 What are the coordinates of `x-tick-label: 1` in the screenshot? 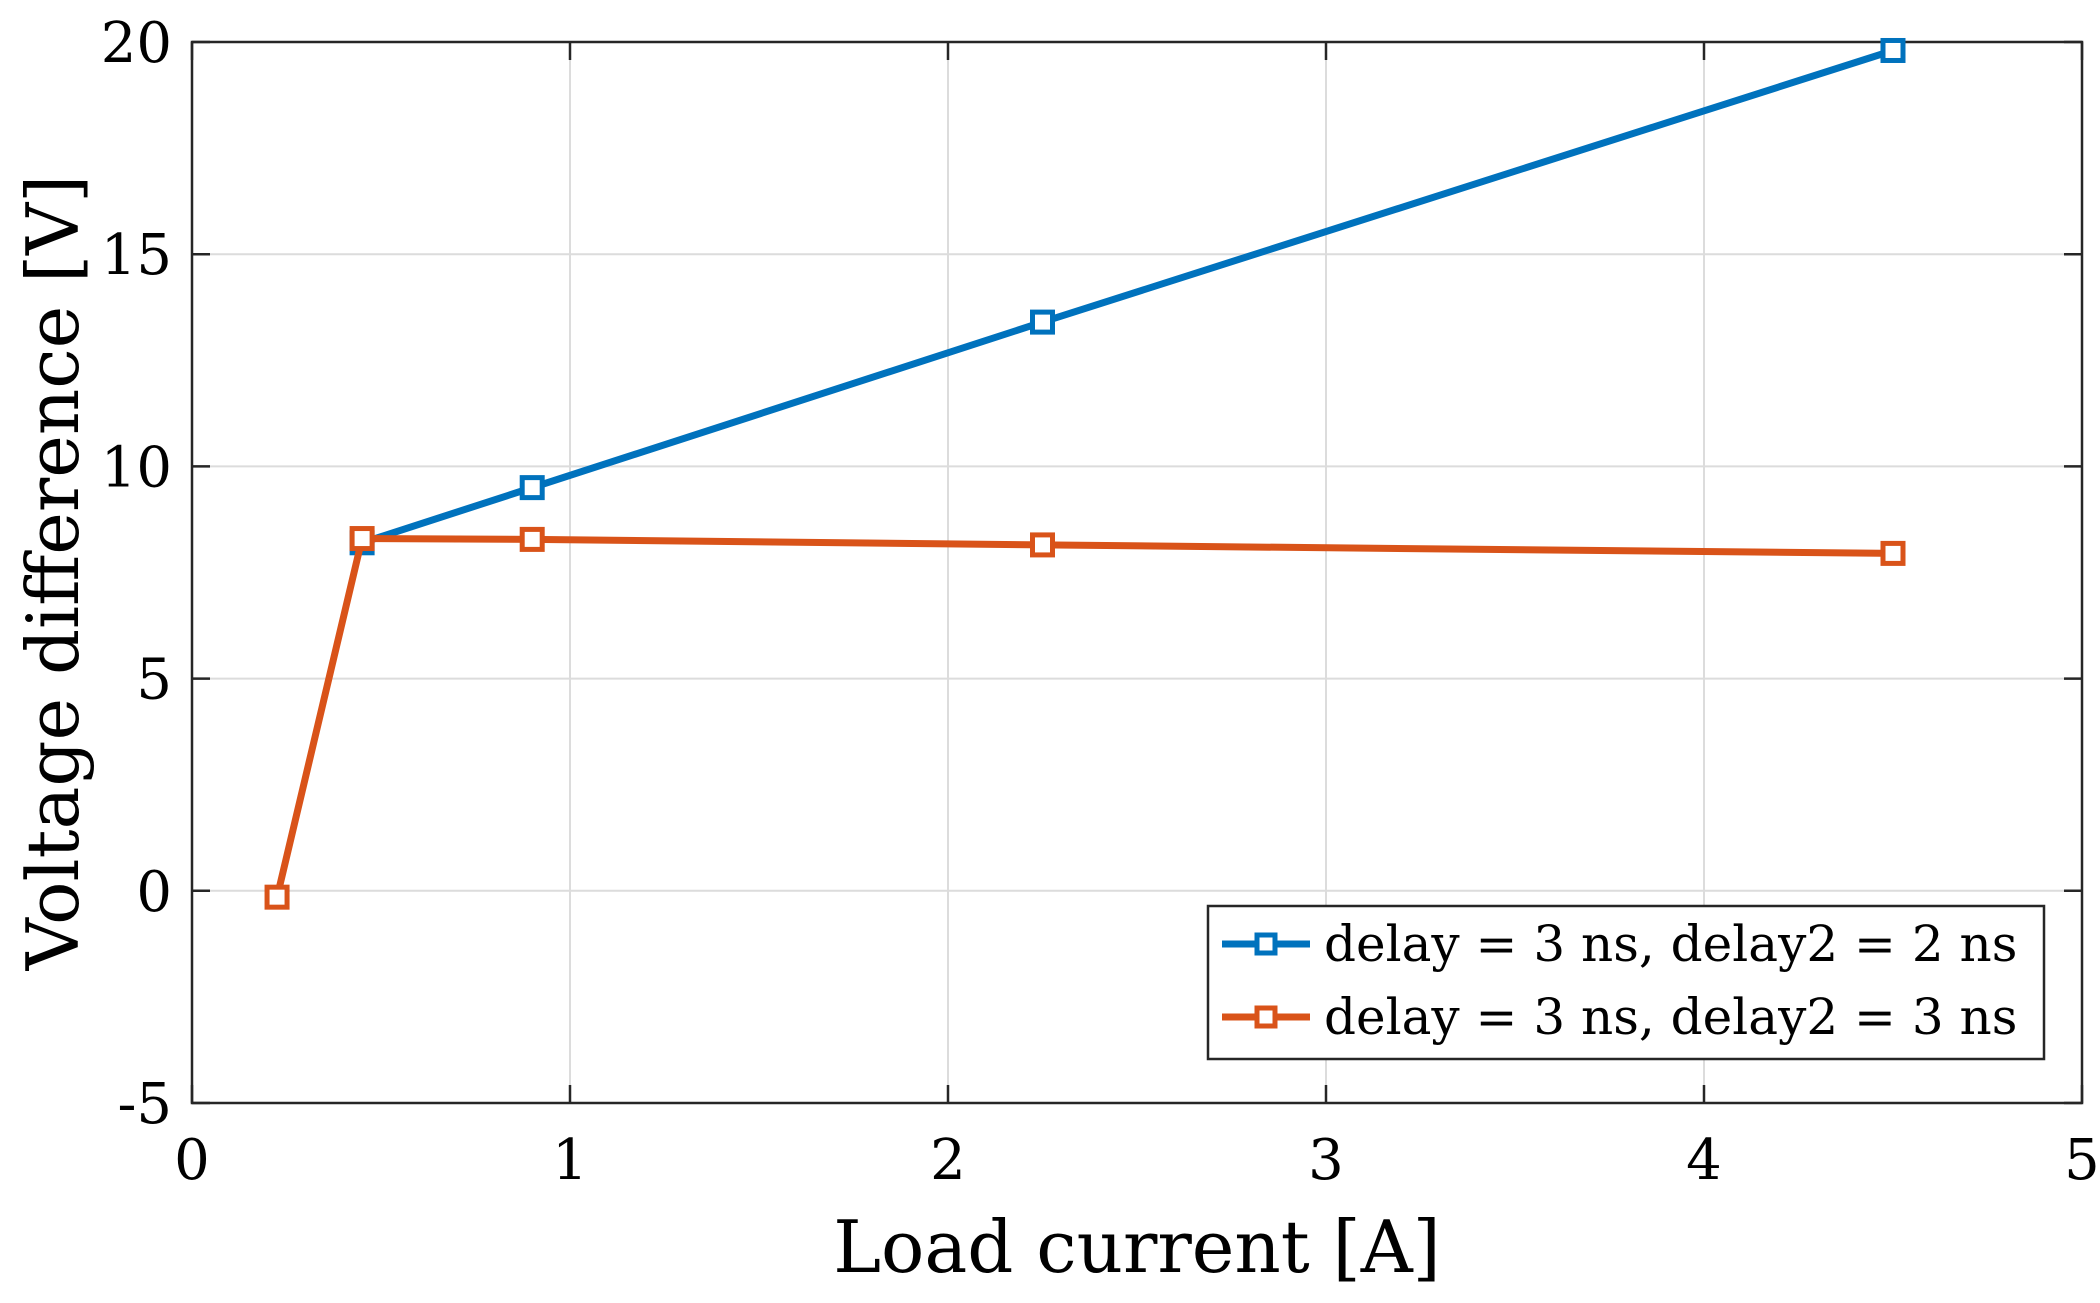 It's located at (570, 1160).